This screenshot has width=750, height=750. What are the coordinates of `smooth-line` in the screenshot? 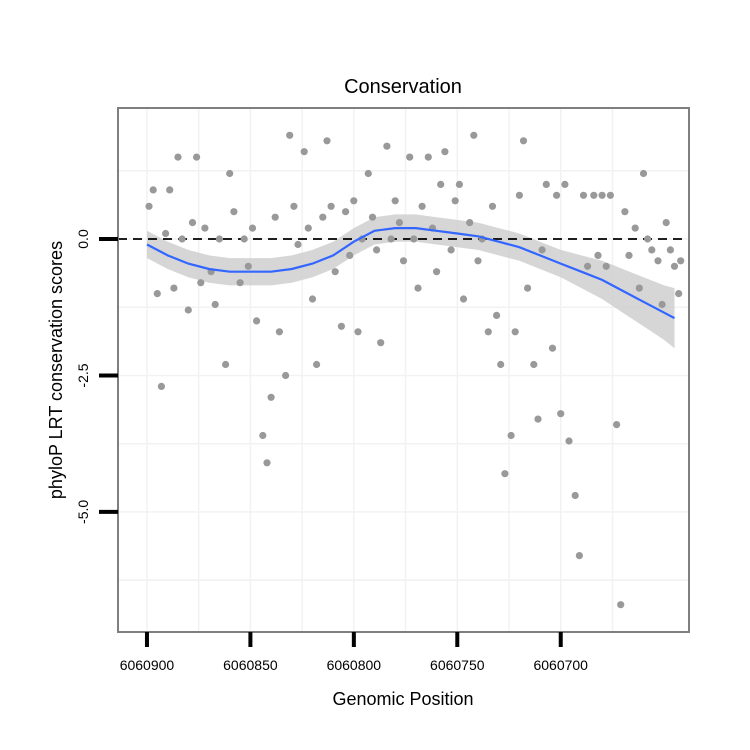 It's located at (411, 273).